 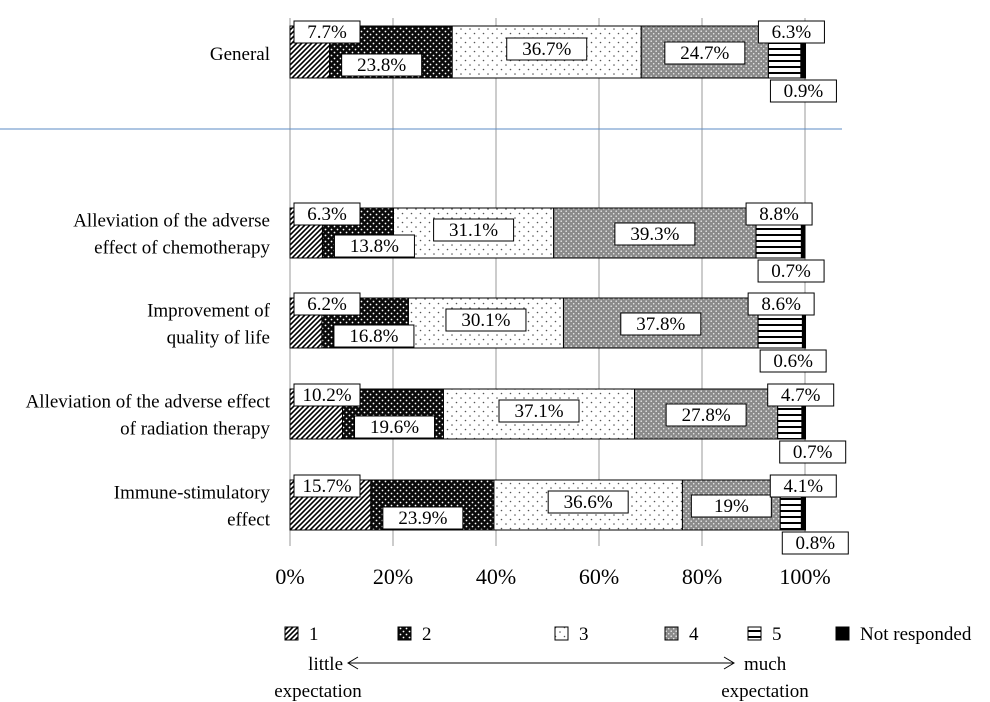 What do you see at coordinates (777, 634) in the screenshot?
I see `legend-label-5: 5` at bounding box center [777, 634].